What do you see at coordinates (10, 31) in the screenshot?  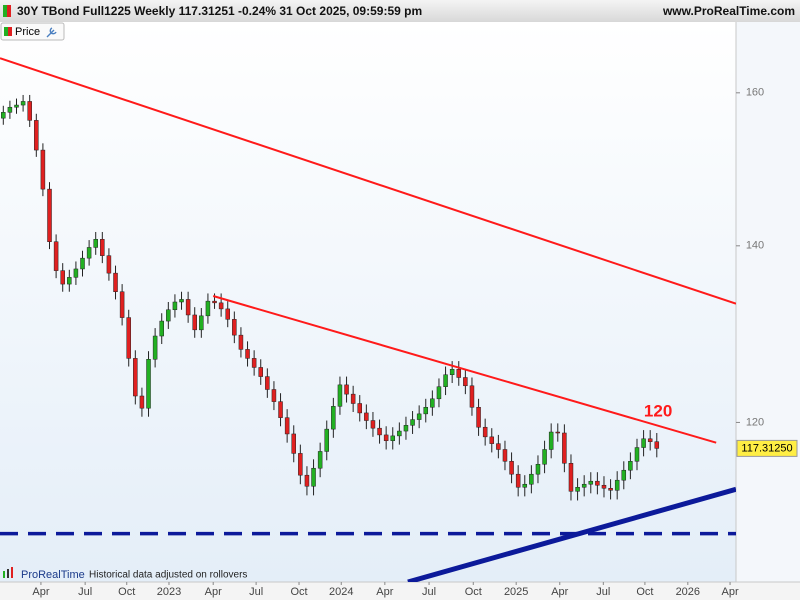 I see `price-icon` at bounding box center [10, 31].